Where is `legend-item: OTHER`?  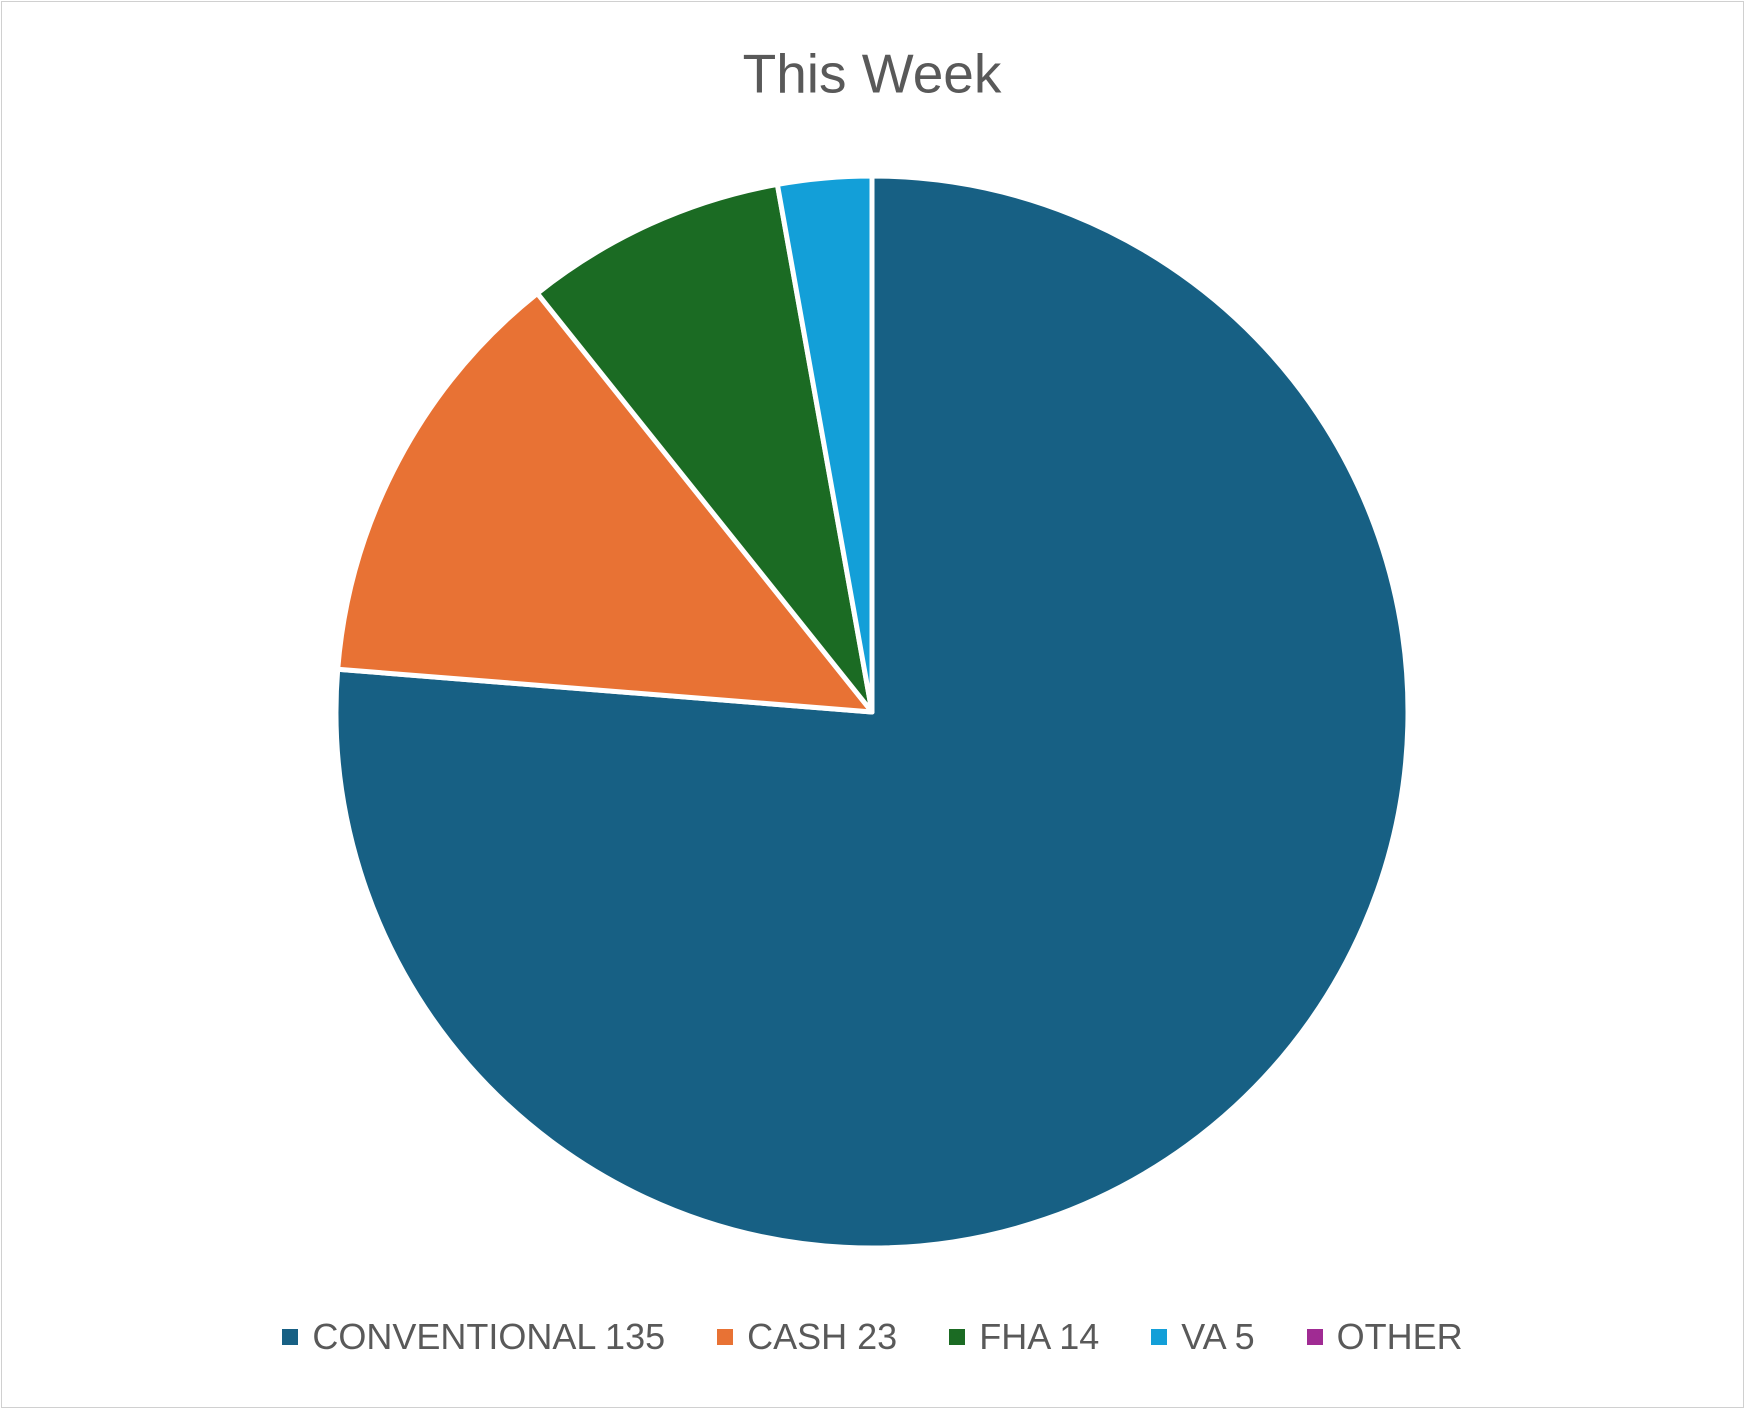
legend-item: OTHER is located at coordinates (1384, 1337).